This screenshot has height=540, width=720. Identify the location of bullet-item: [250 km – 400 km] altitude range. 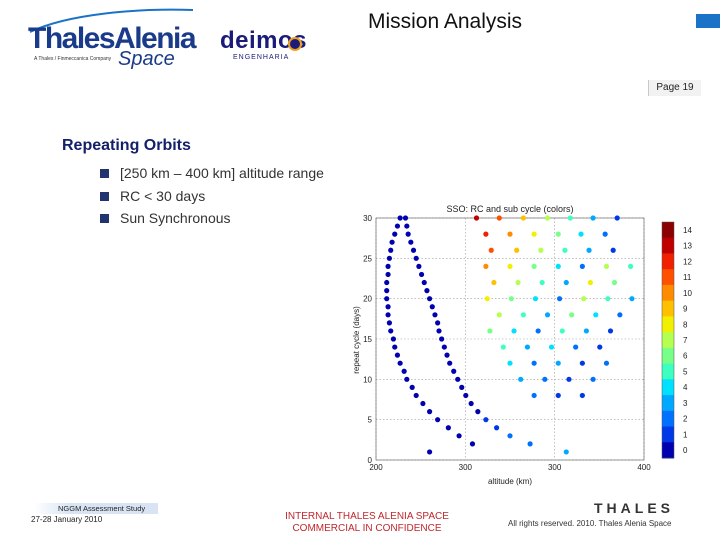
(212, 173).